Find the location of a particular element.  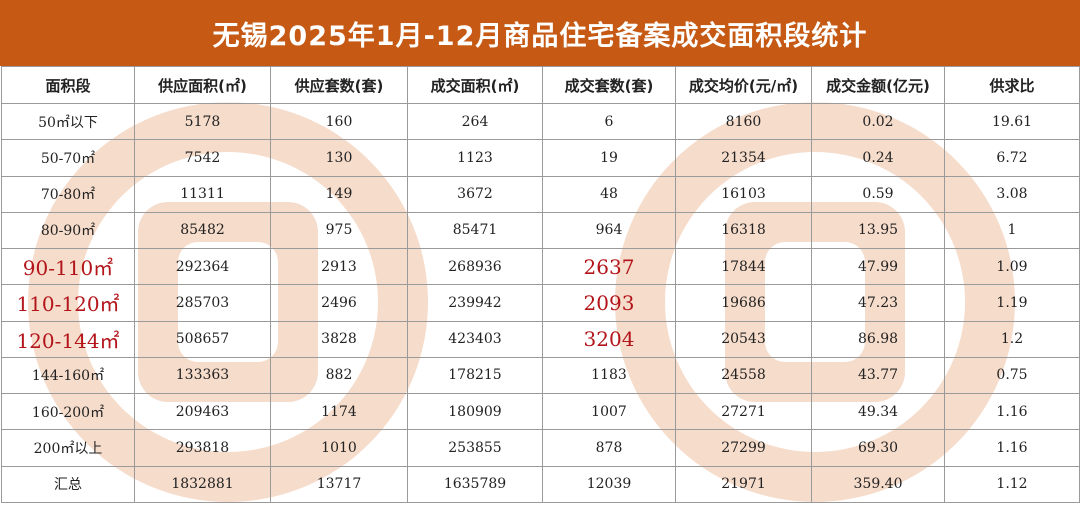

supply-units-cell: 1174 is located at coordinates (339, 412).